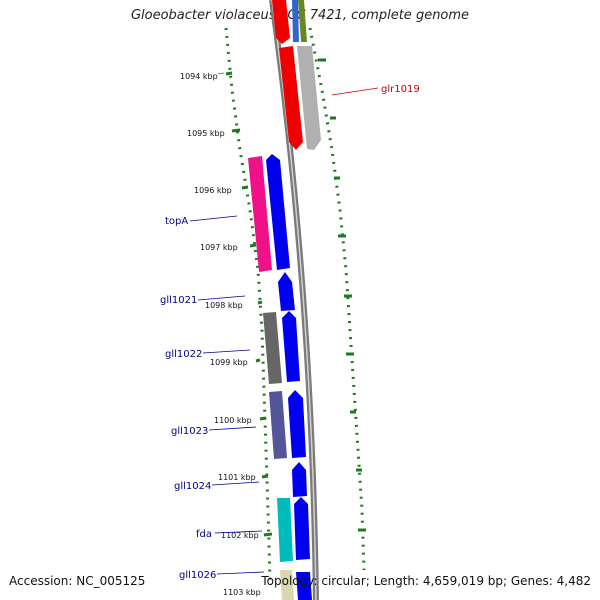 The width and height of the screenshot is (600, 600). Describe the element at coordinates (219, 247) in the screenshot. I see `tick-label-1097: 1097 kbp` at that location.